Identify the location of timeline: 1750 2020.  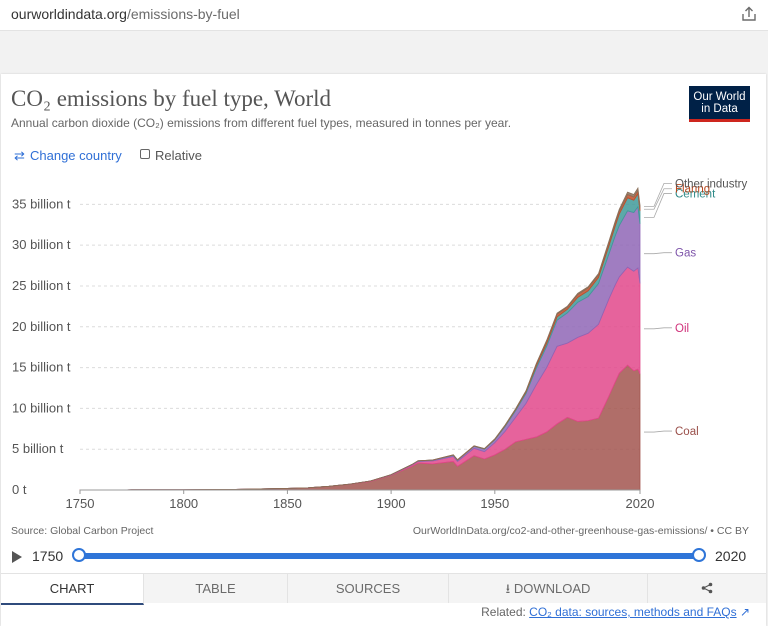
(384, 557).